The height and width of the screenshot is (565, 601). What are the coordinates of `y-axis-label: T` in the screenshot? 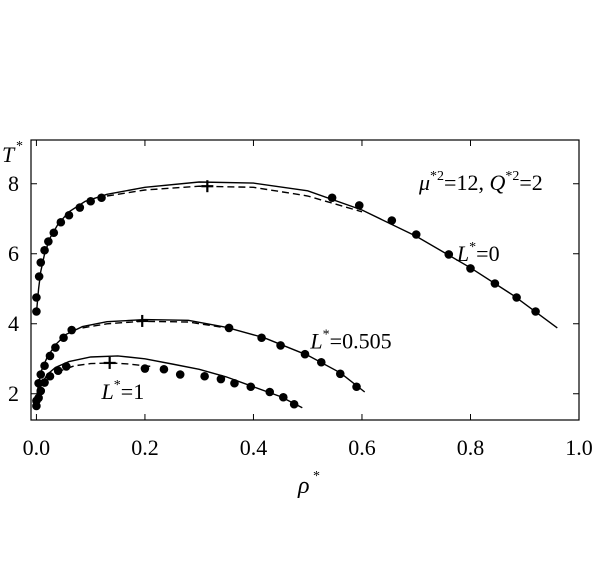 It's located at (9, 154).